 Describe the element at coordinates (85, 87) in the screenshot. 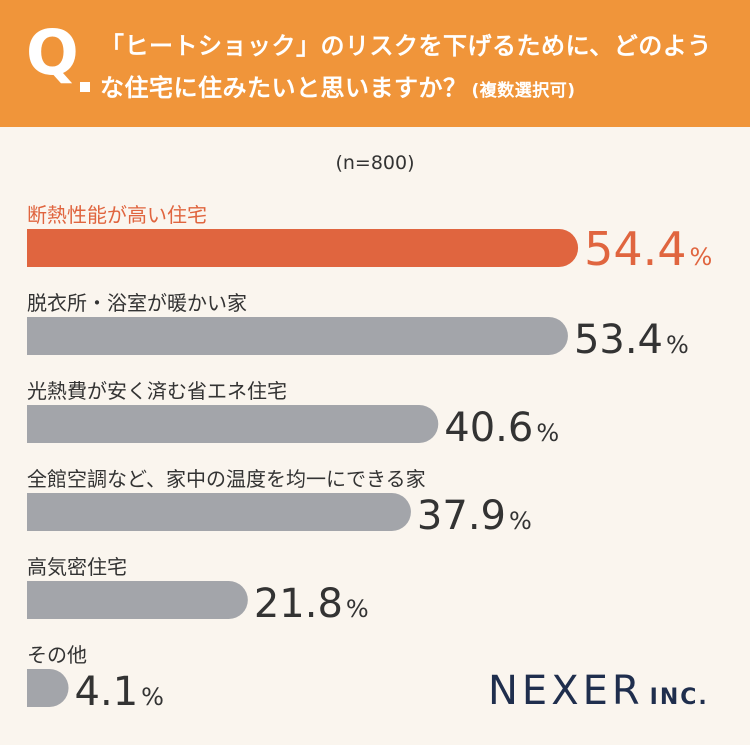

I see `question-mark-dot` at that location.